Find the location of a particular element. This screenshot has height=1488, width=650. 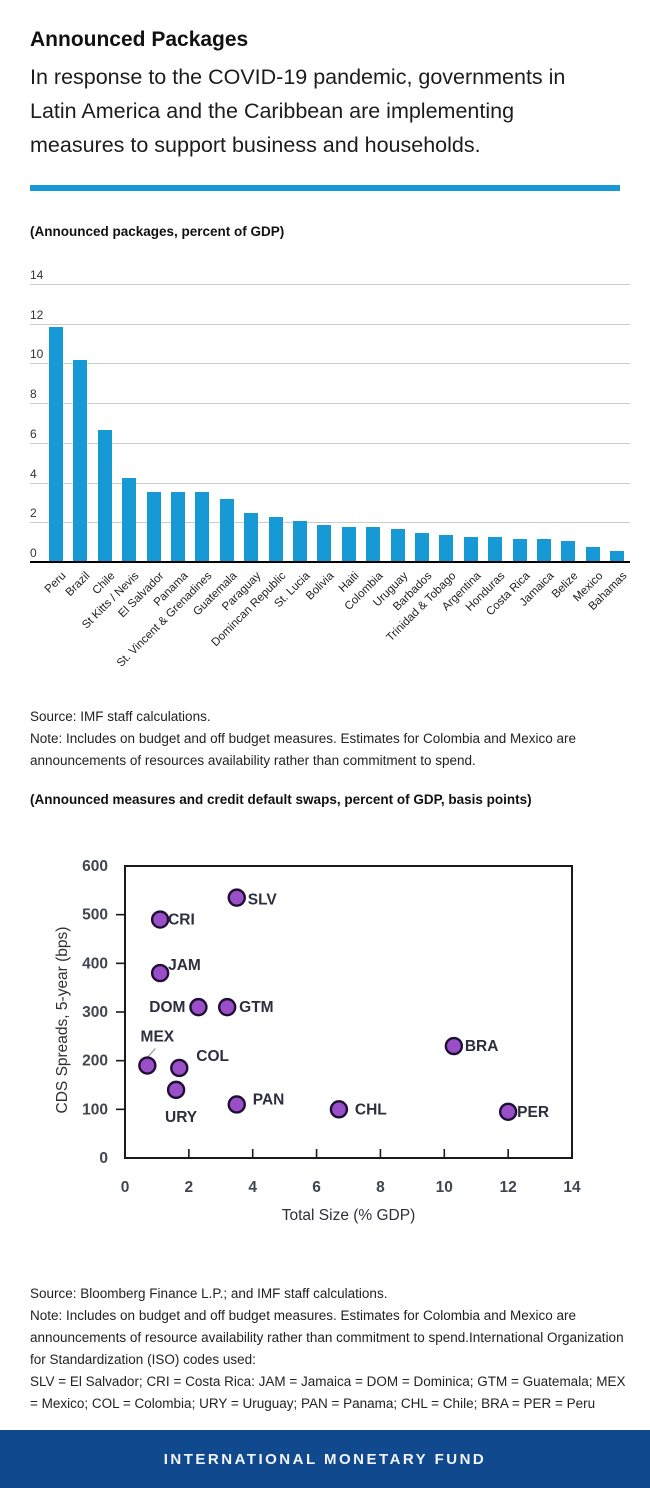

y-tick-label: 400 is located at coordinates (95, 963).